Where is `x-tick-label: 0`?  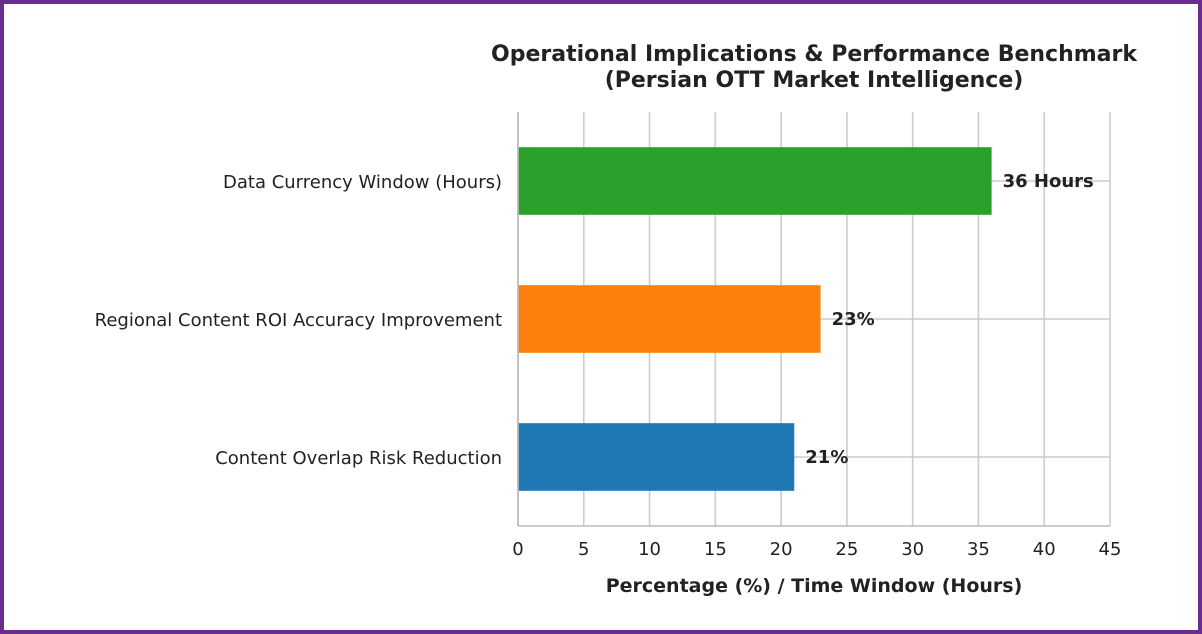
x-tick-label: 0 is located at coordinates (517, 549).